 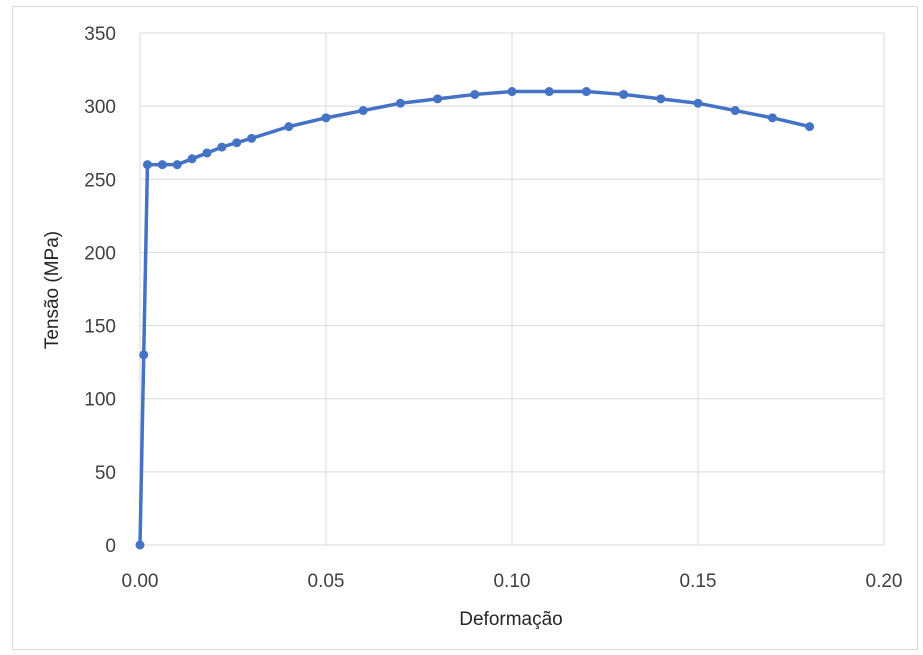 I want to click on y-tick-label: 100, so click(x=100, y=400).